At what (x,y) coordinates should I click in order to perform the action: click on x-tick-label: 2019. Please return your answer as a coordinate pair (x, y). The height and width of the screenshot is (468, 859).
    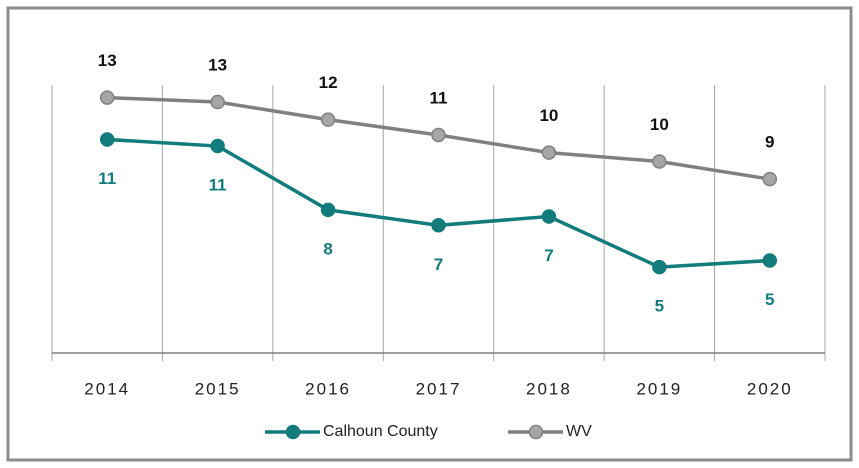
    Looking at the image, I should click on (659, 388).